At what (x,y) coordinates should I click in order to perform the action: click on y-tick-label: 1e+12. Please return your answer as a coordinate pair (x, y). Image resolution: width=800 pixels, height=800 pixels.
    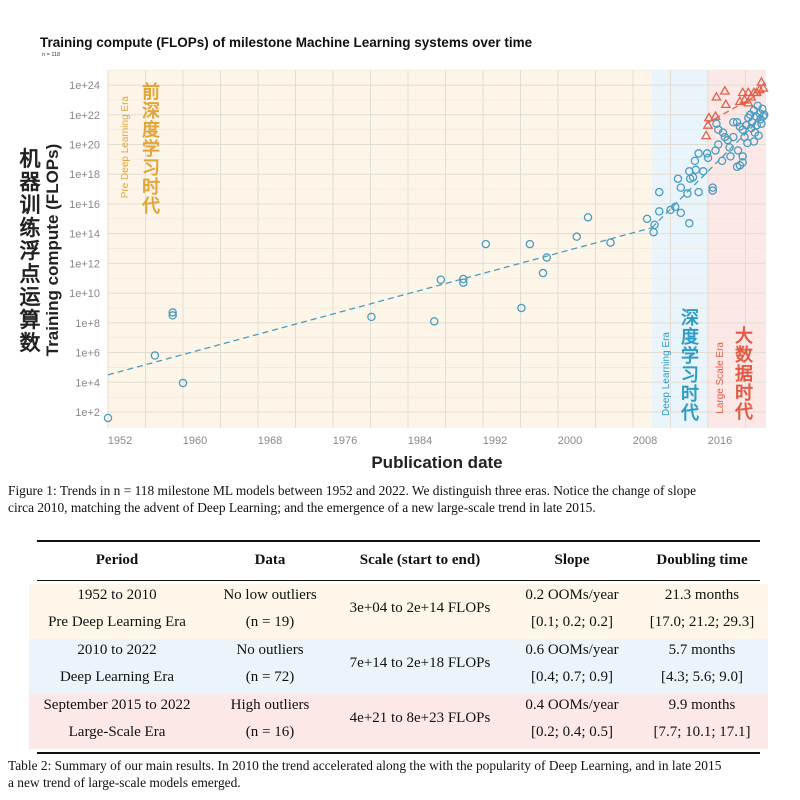
    Looking at the image, I should click on (84, 264).